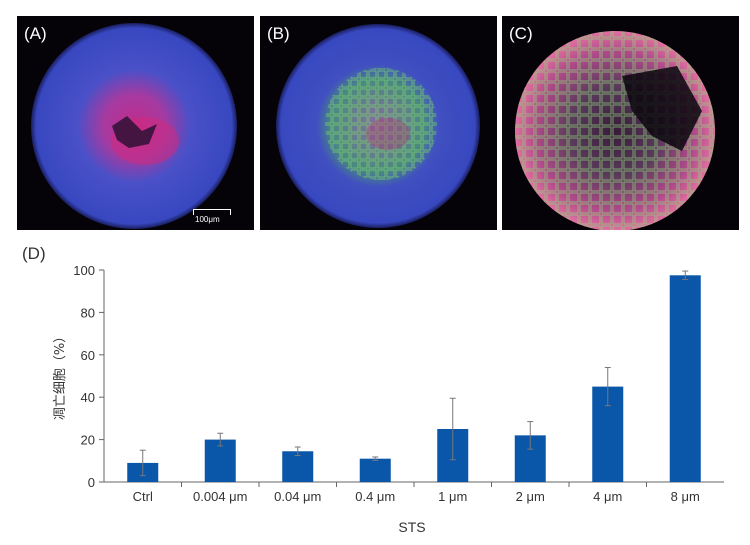 This screenshot has height=545, width=750. What do you see at coordinates (375, 496) in the screenshot?
I see `x-tick-label: 0.4 μm` at bounding box center [375, 496].